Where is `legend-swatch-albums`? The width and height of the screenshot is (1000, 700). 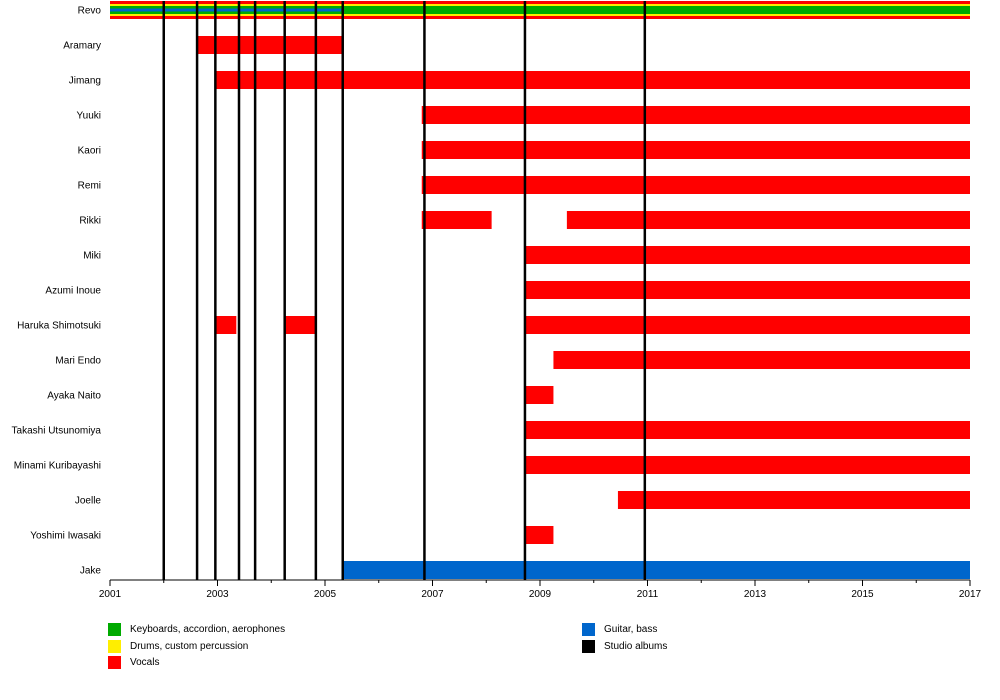
legend-swatch-albums is located at coordinates (588, 646).